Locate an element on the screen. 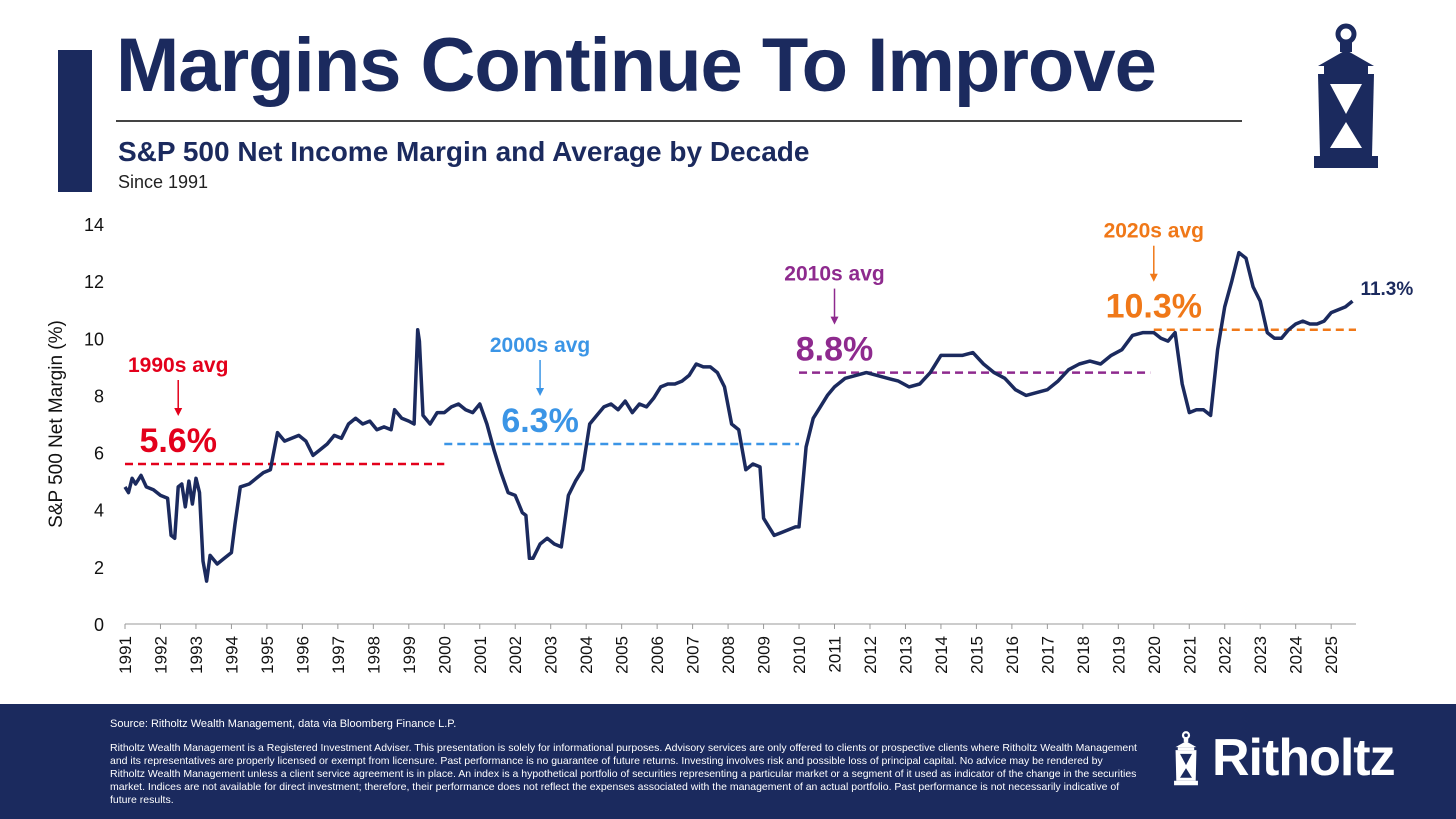 The height and width of the screenshot is (819, 1456). brand-logo: Ritholtz is located at coordinates (1282, 758).